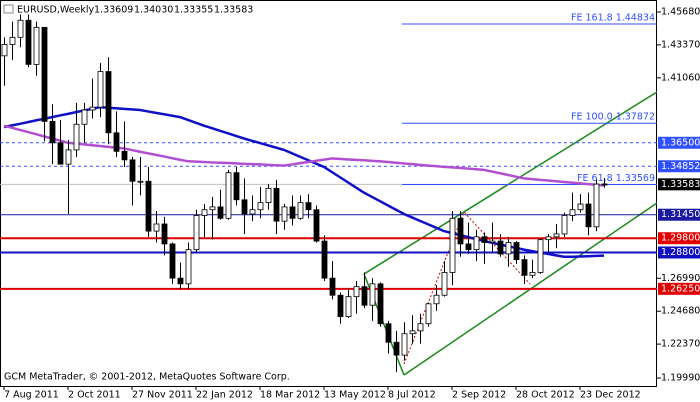 This screenshot has height=402, width=700. Describe the element at coordinates (290, 395) in the screenshot. I see `x-tick-label: 18 Mar 2012` at that location.